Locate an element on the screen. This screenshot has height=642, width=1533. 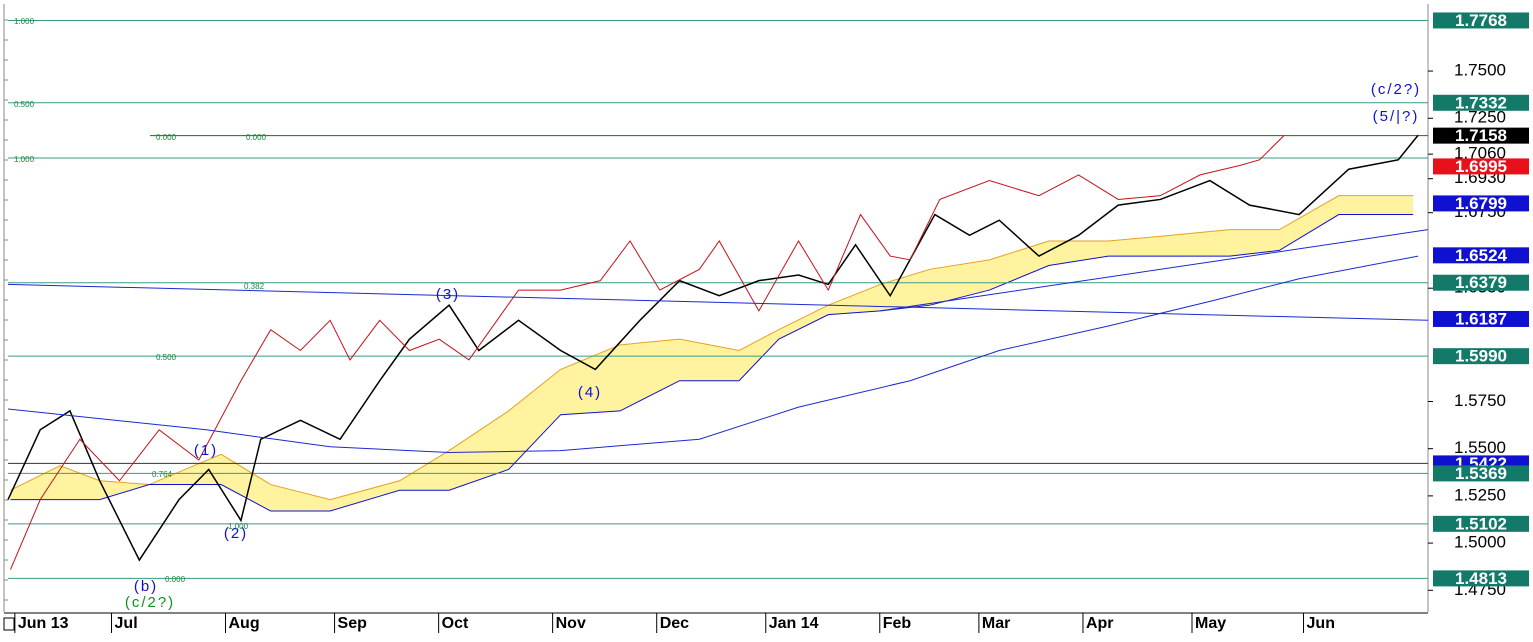
wave-label: (5/|?) is located at coordinates (1396, 116).